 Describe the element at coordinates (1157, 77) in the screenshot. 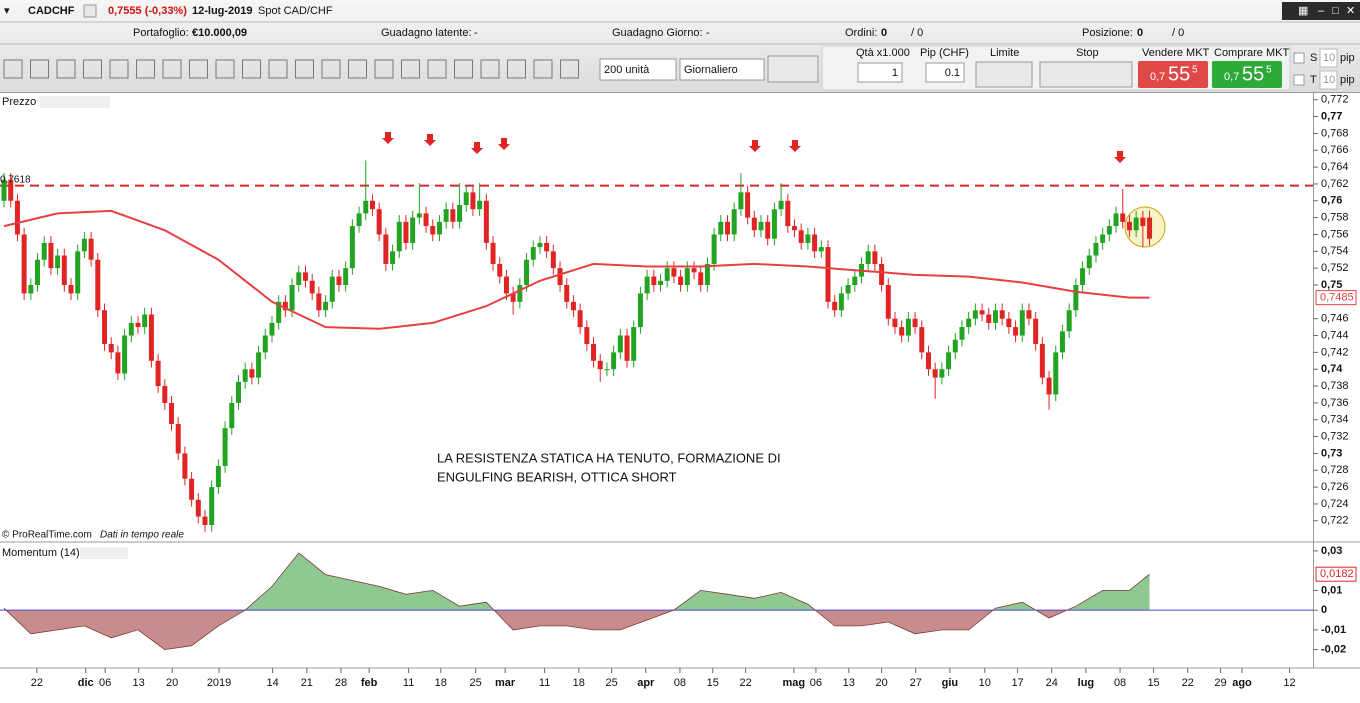

I see `sell-small: 0,7` at that location.